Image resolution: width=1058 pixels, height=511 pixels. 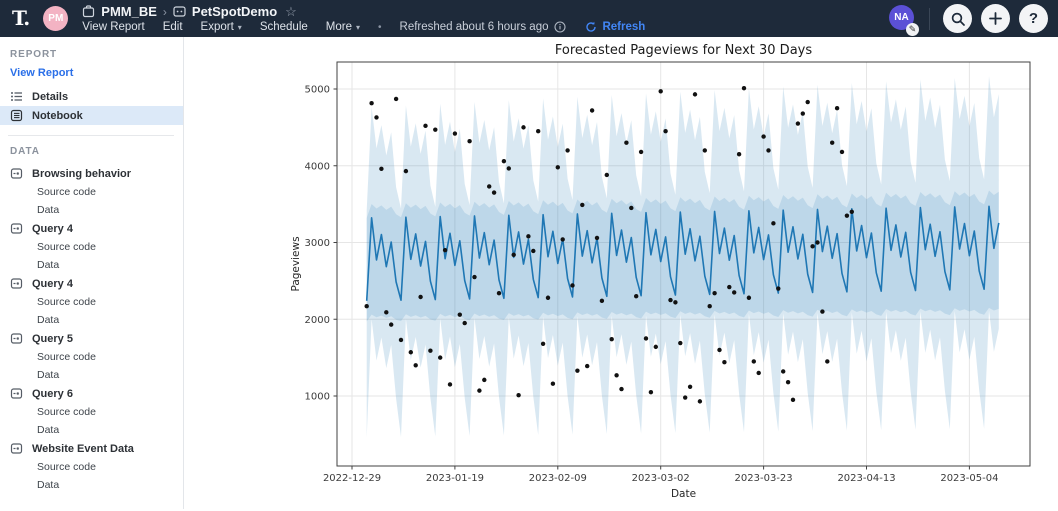 What do you see at coordinates (683, 50) in the screenshot?
I see `chart-title: Forecasted Pageviews for Next 30 Days` at bounding box center [683, 50].